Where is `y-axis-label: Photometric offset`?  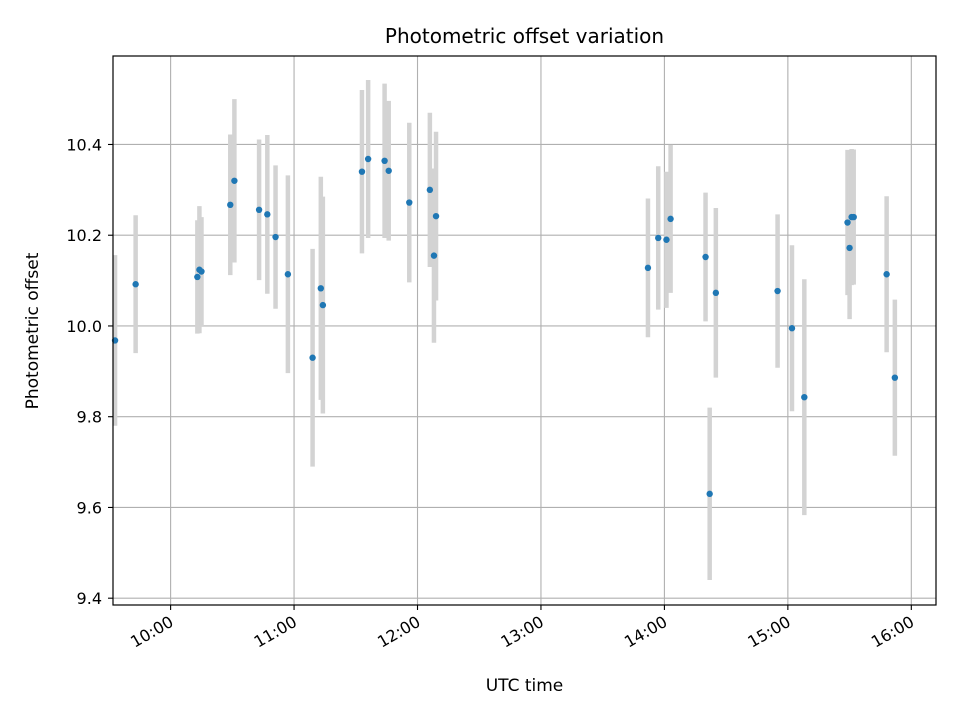
y-axis-label: Photometric offset is located at coordinates (33, 330).